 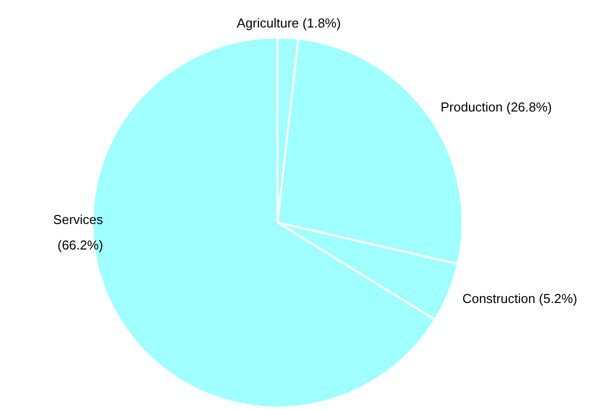 I want to click on data-label: (66.2%), so click(x=81, y=245).